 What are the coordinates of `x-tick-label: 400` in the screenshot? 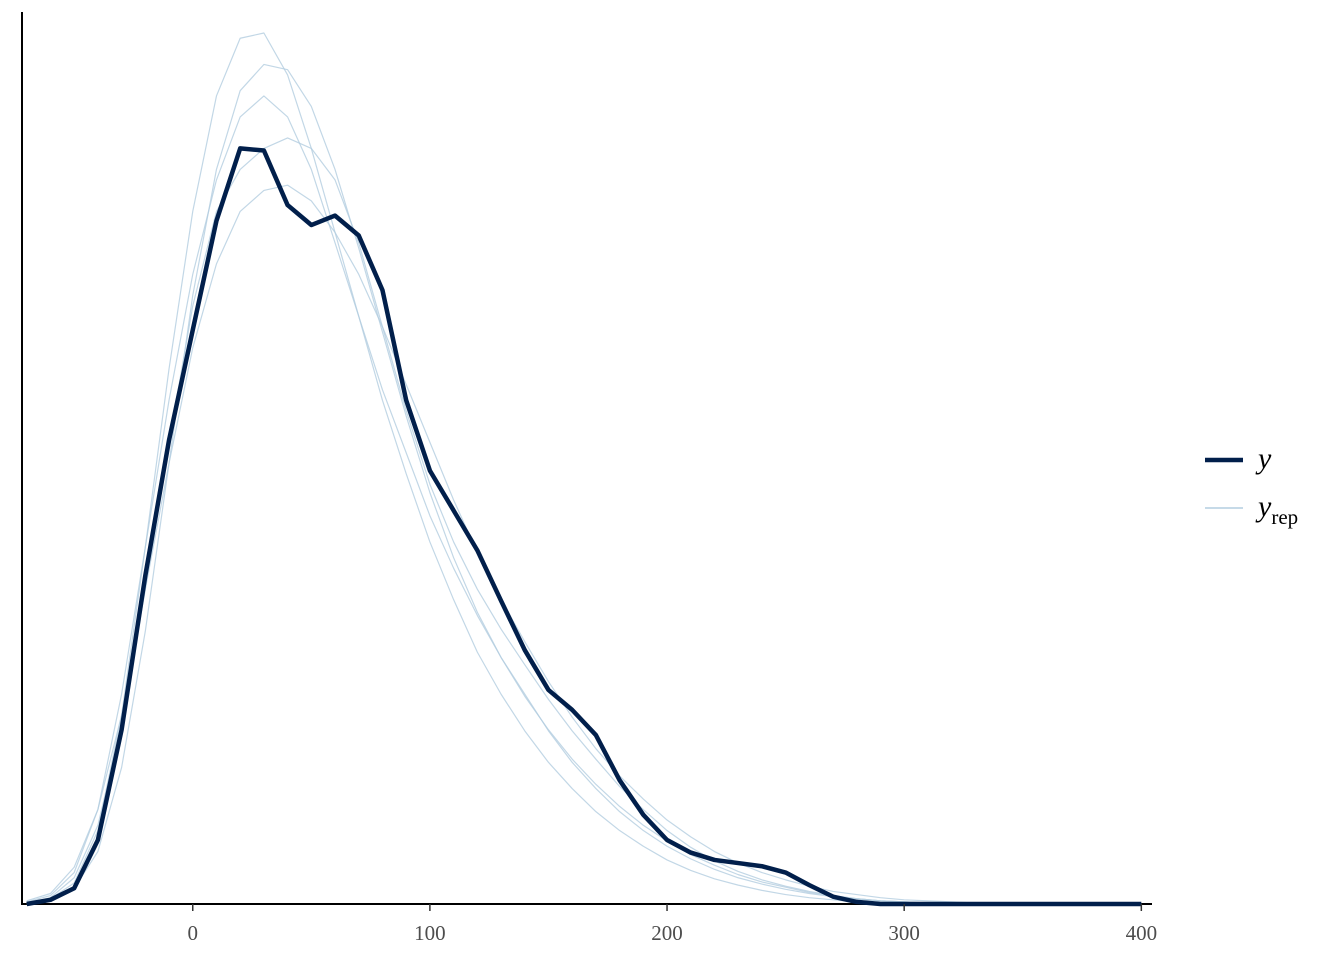 It's located at (1142, 933).